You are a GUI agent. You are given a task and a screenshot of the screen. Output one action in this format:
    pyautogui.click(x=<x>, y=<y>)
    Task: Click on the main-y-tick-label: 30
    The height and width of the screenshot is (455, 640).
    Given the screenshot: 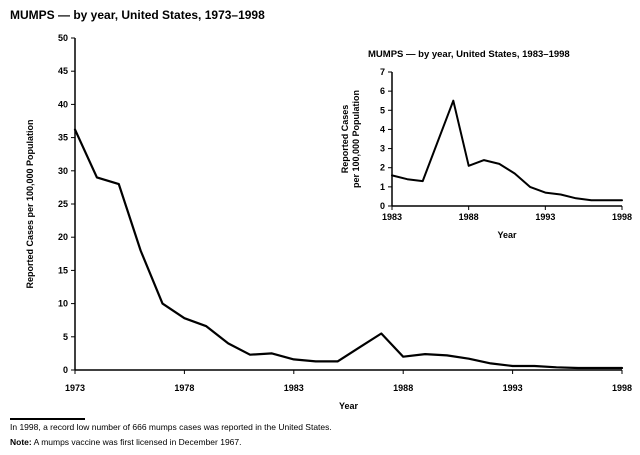 What is the action you would take?
    pyautogui.click(x=63, y=171)
    